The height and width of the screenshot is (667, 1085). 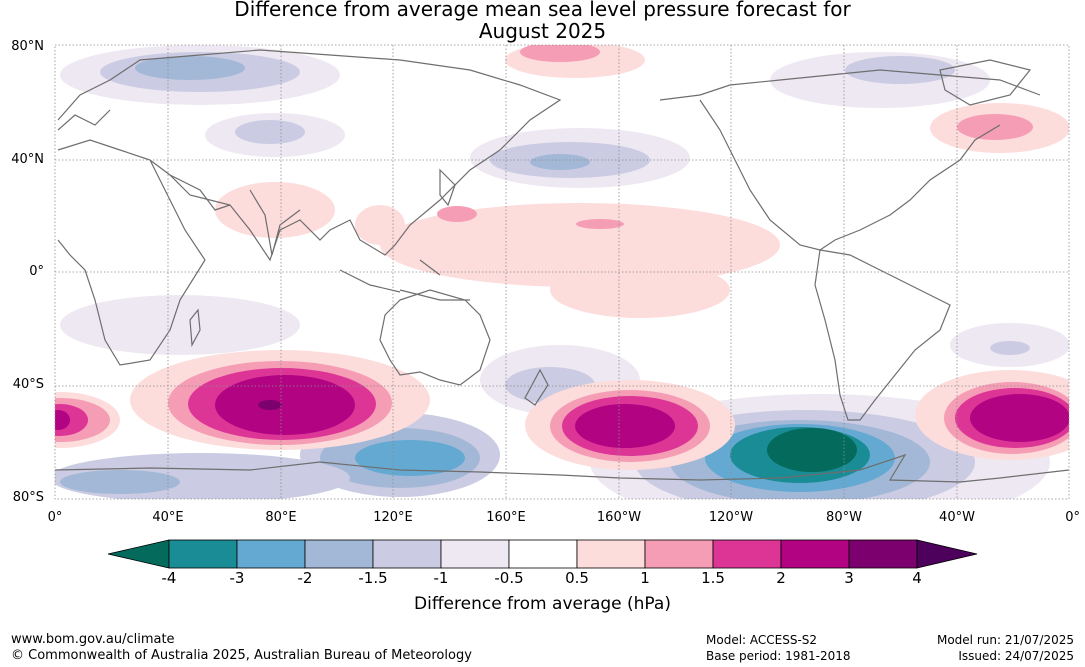 I want to click on colorbar-tick-label: 1, so click(x=645, y=578).